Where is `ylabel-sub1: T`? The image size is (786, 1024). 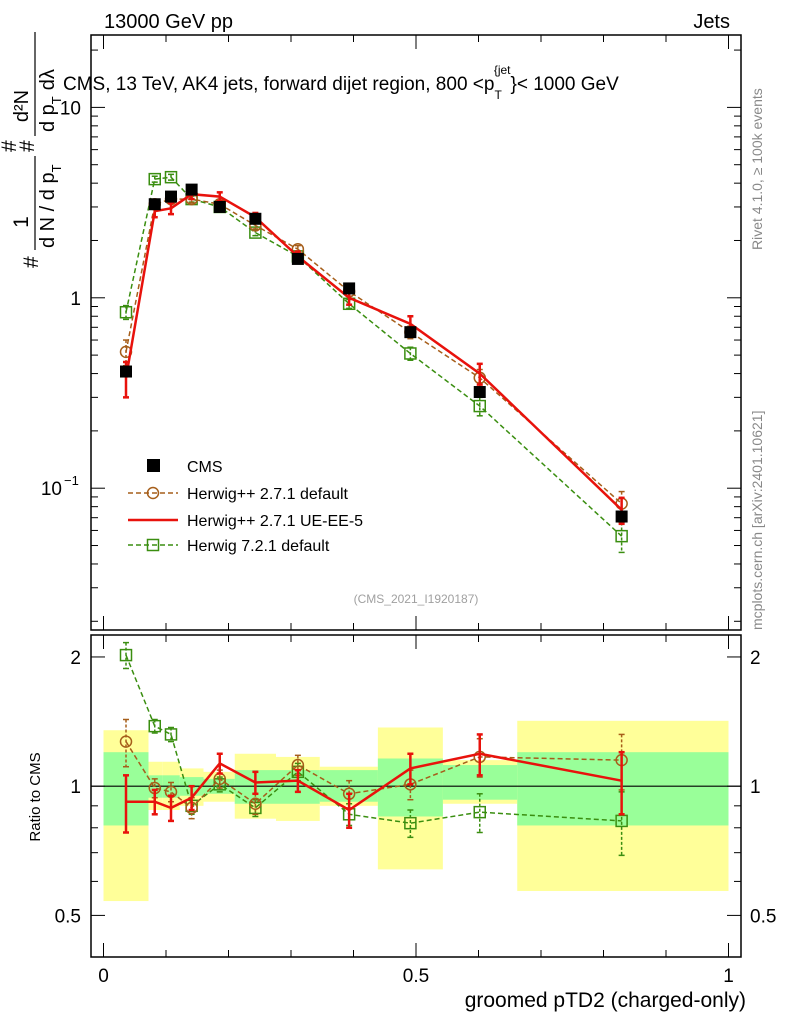 ylabel-sub1: T is located at coordinates (56, 168).